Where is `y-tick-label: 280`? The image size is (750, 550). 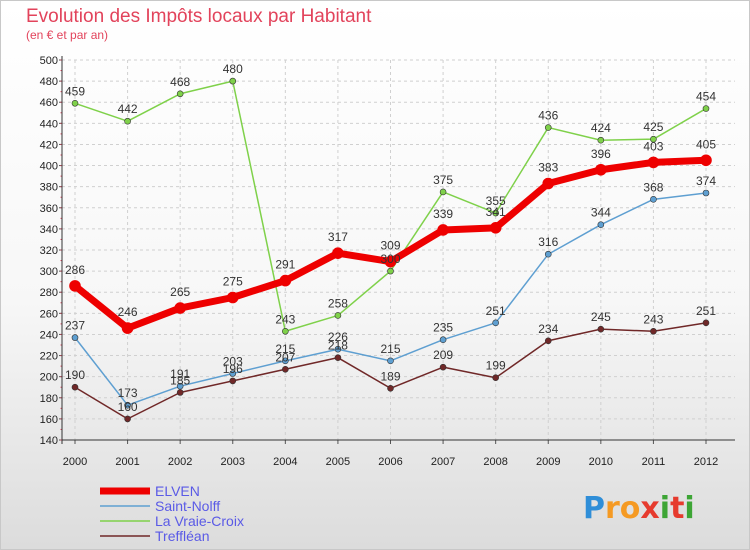 y-tick-label: 280 is located at coordinates (49, 293).